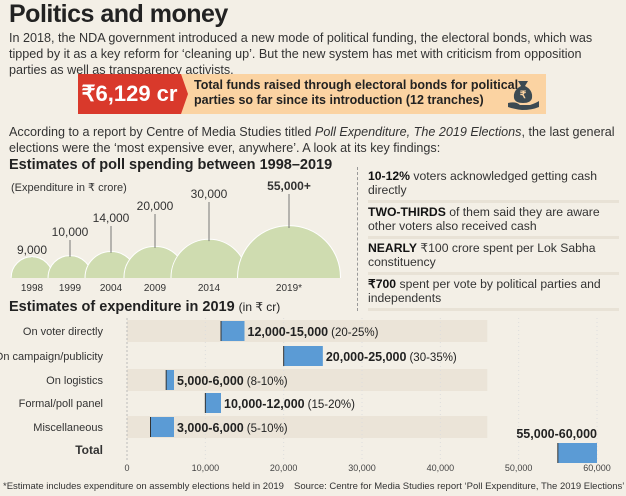 Image resolution: width=626 pixels, height=496 pixels. What do you see at coordinates (118, 14) in the screenshot?
I see `page-title: Politics and money` at bounding box center [118, 14].